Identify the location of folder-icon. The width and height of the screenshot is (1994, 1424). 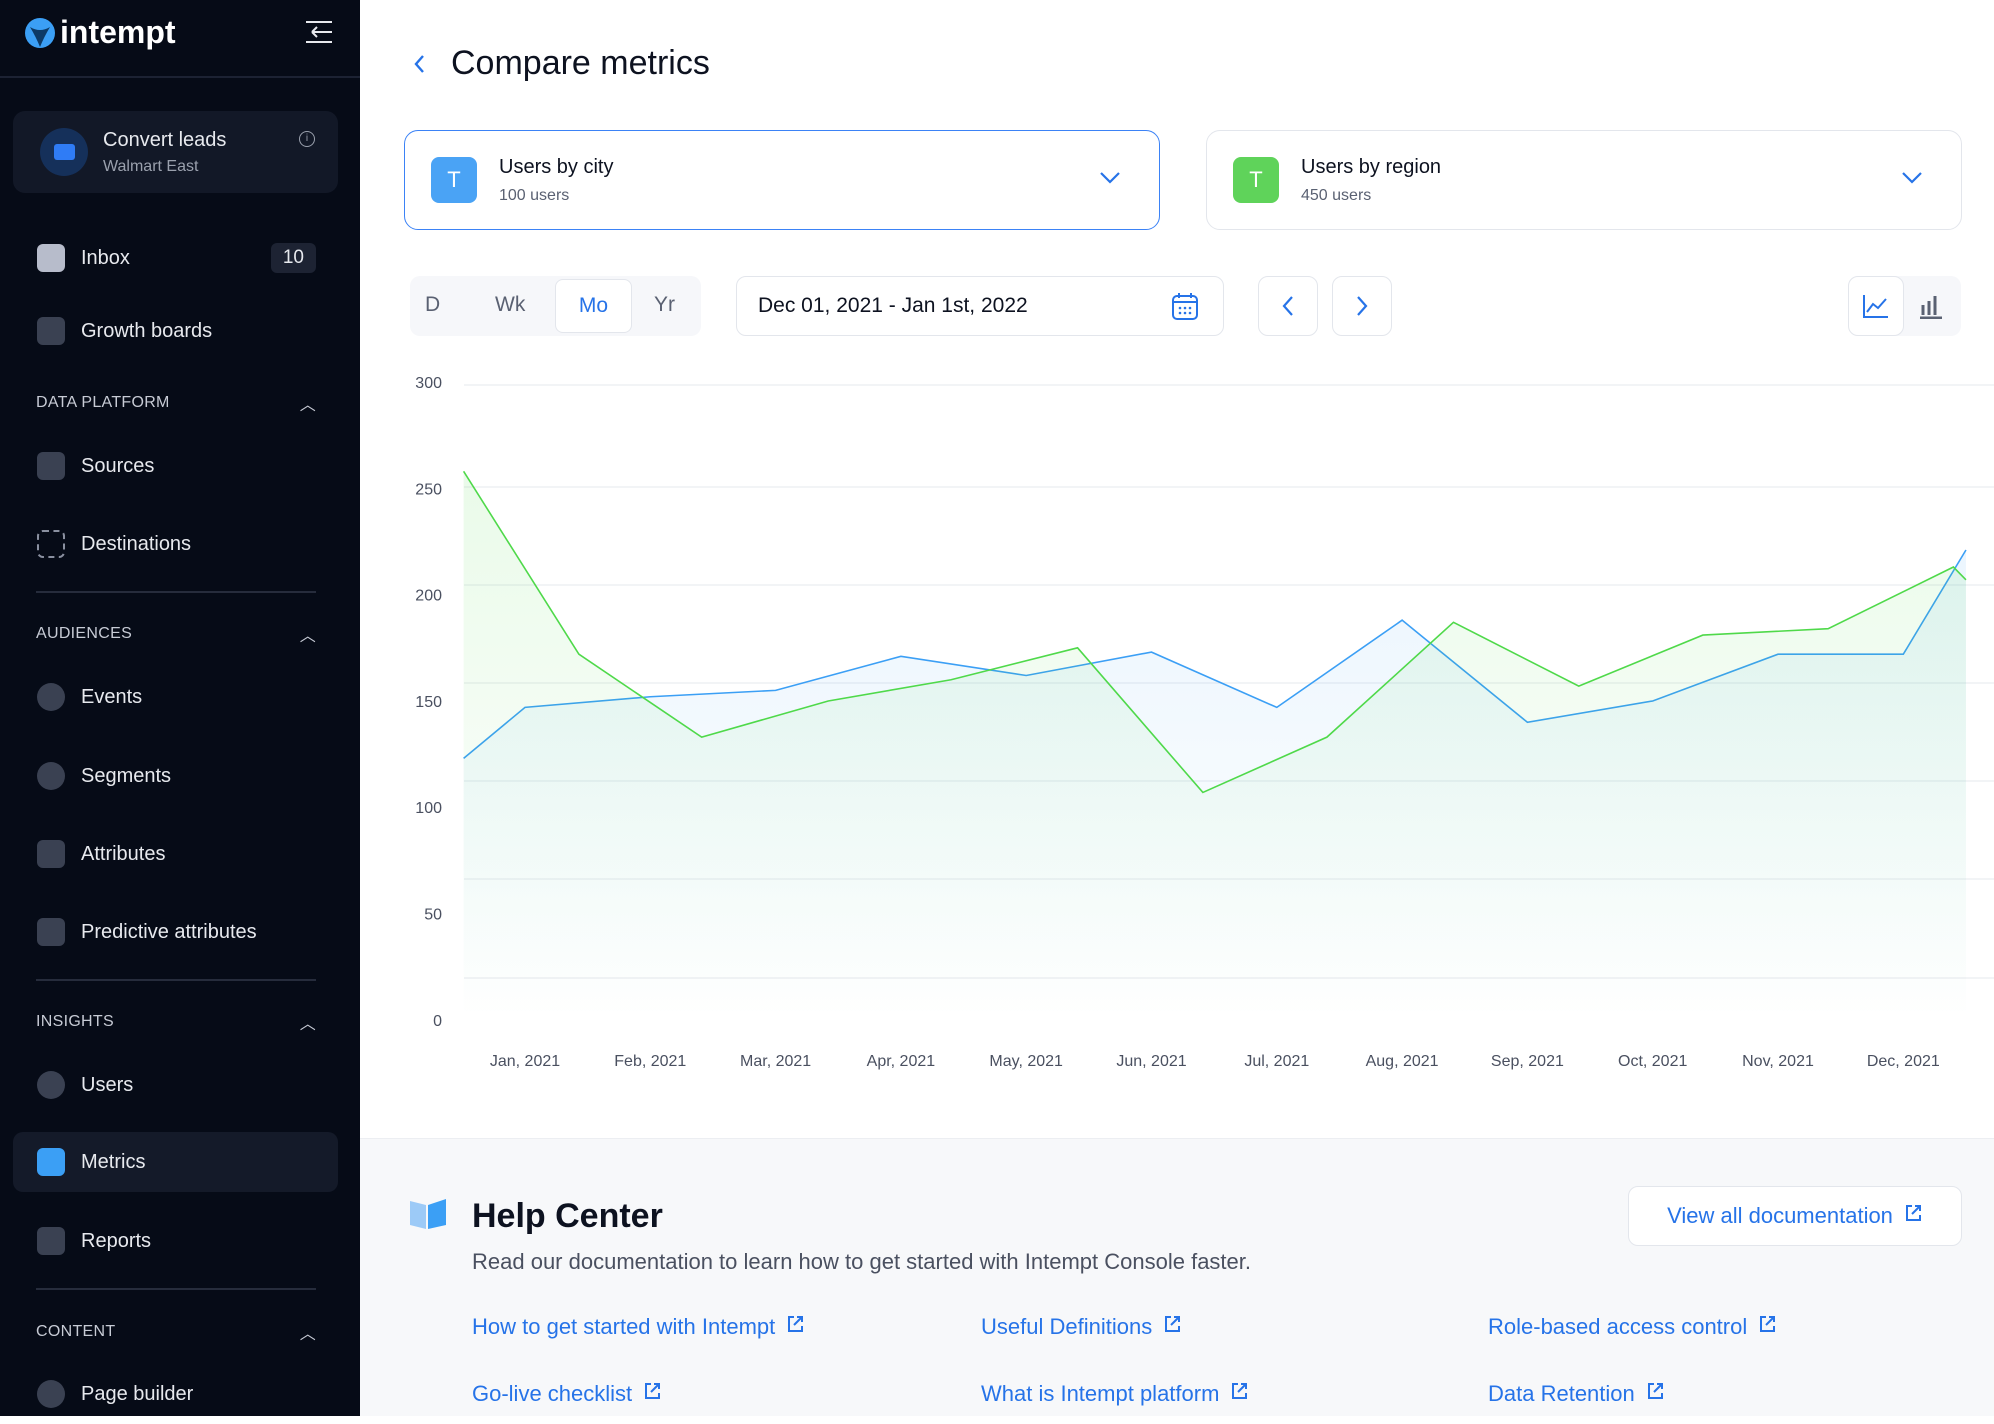
(64, 152).